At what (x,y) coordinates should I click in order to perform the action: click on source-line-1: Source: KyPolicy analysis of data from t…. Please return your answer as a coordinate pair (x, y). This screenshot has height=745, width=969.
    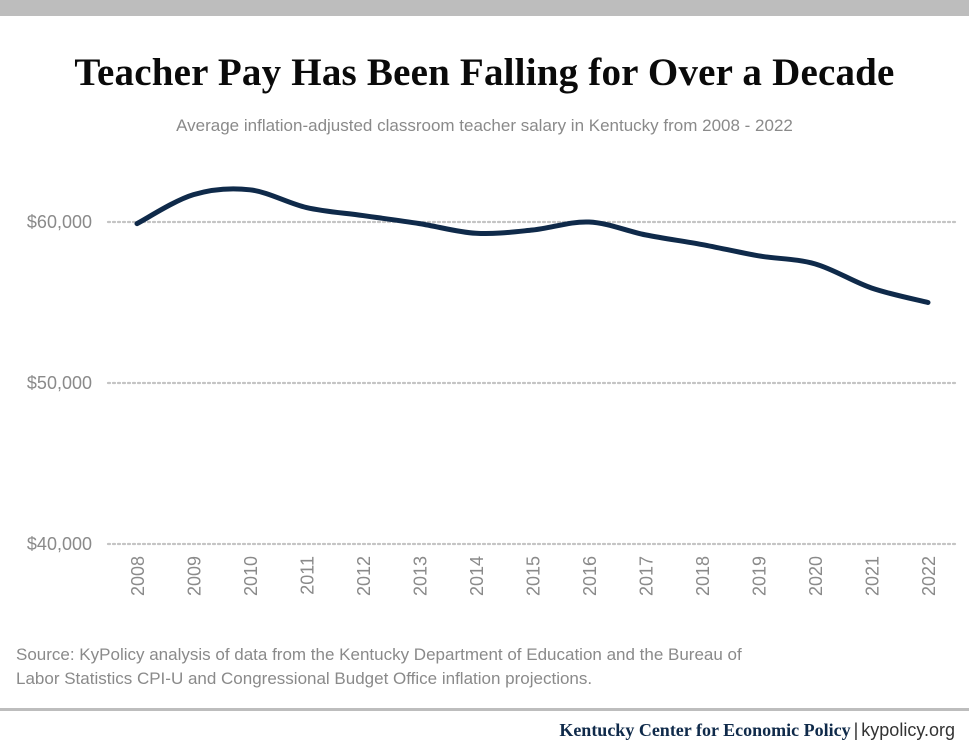
    Looking at the image, I should click on (379, 654).